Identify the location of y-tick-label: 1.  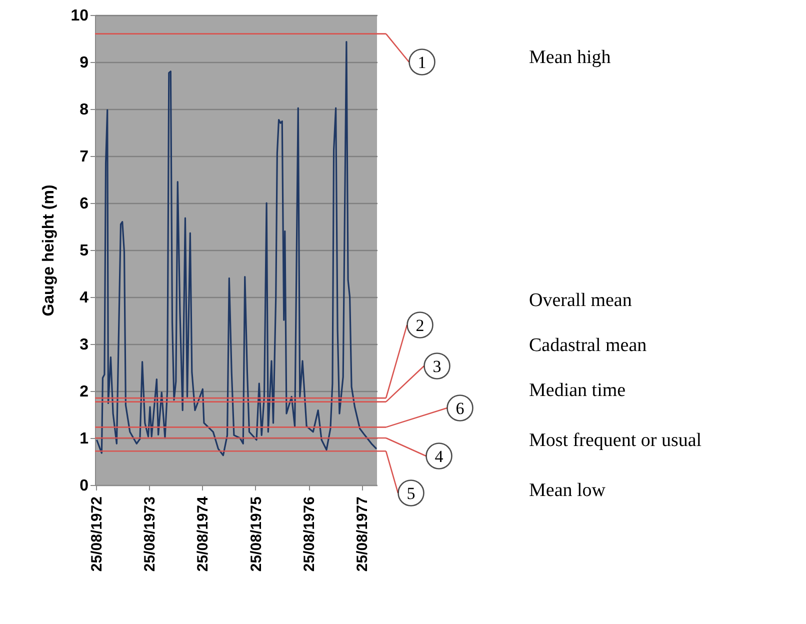
(84, 439).